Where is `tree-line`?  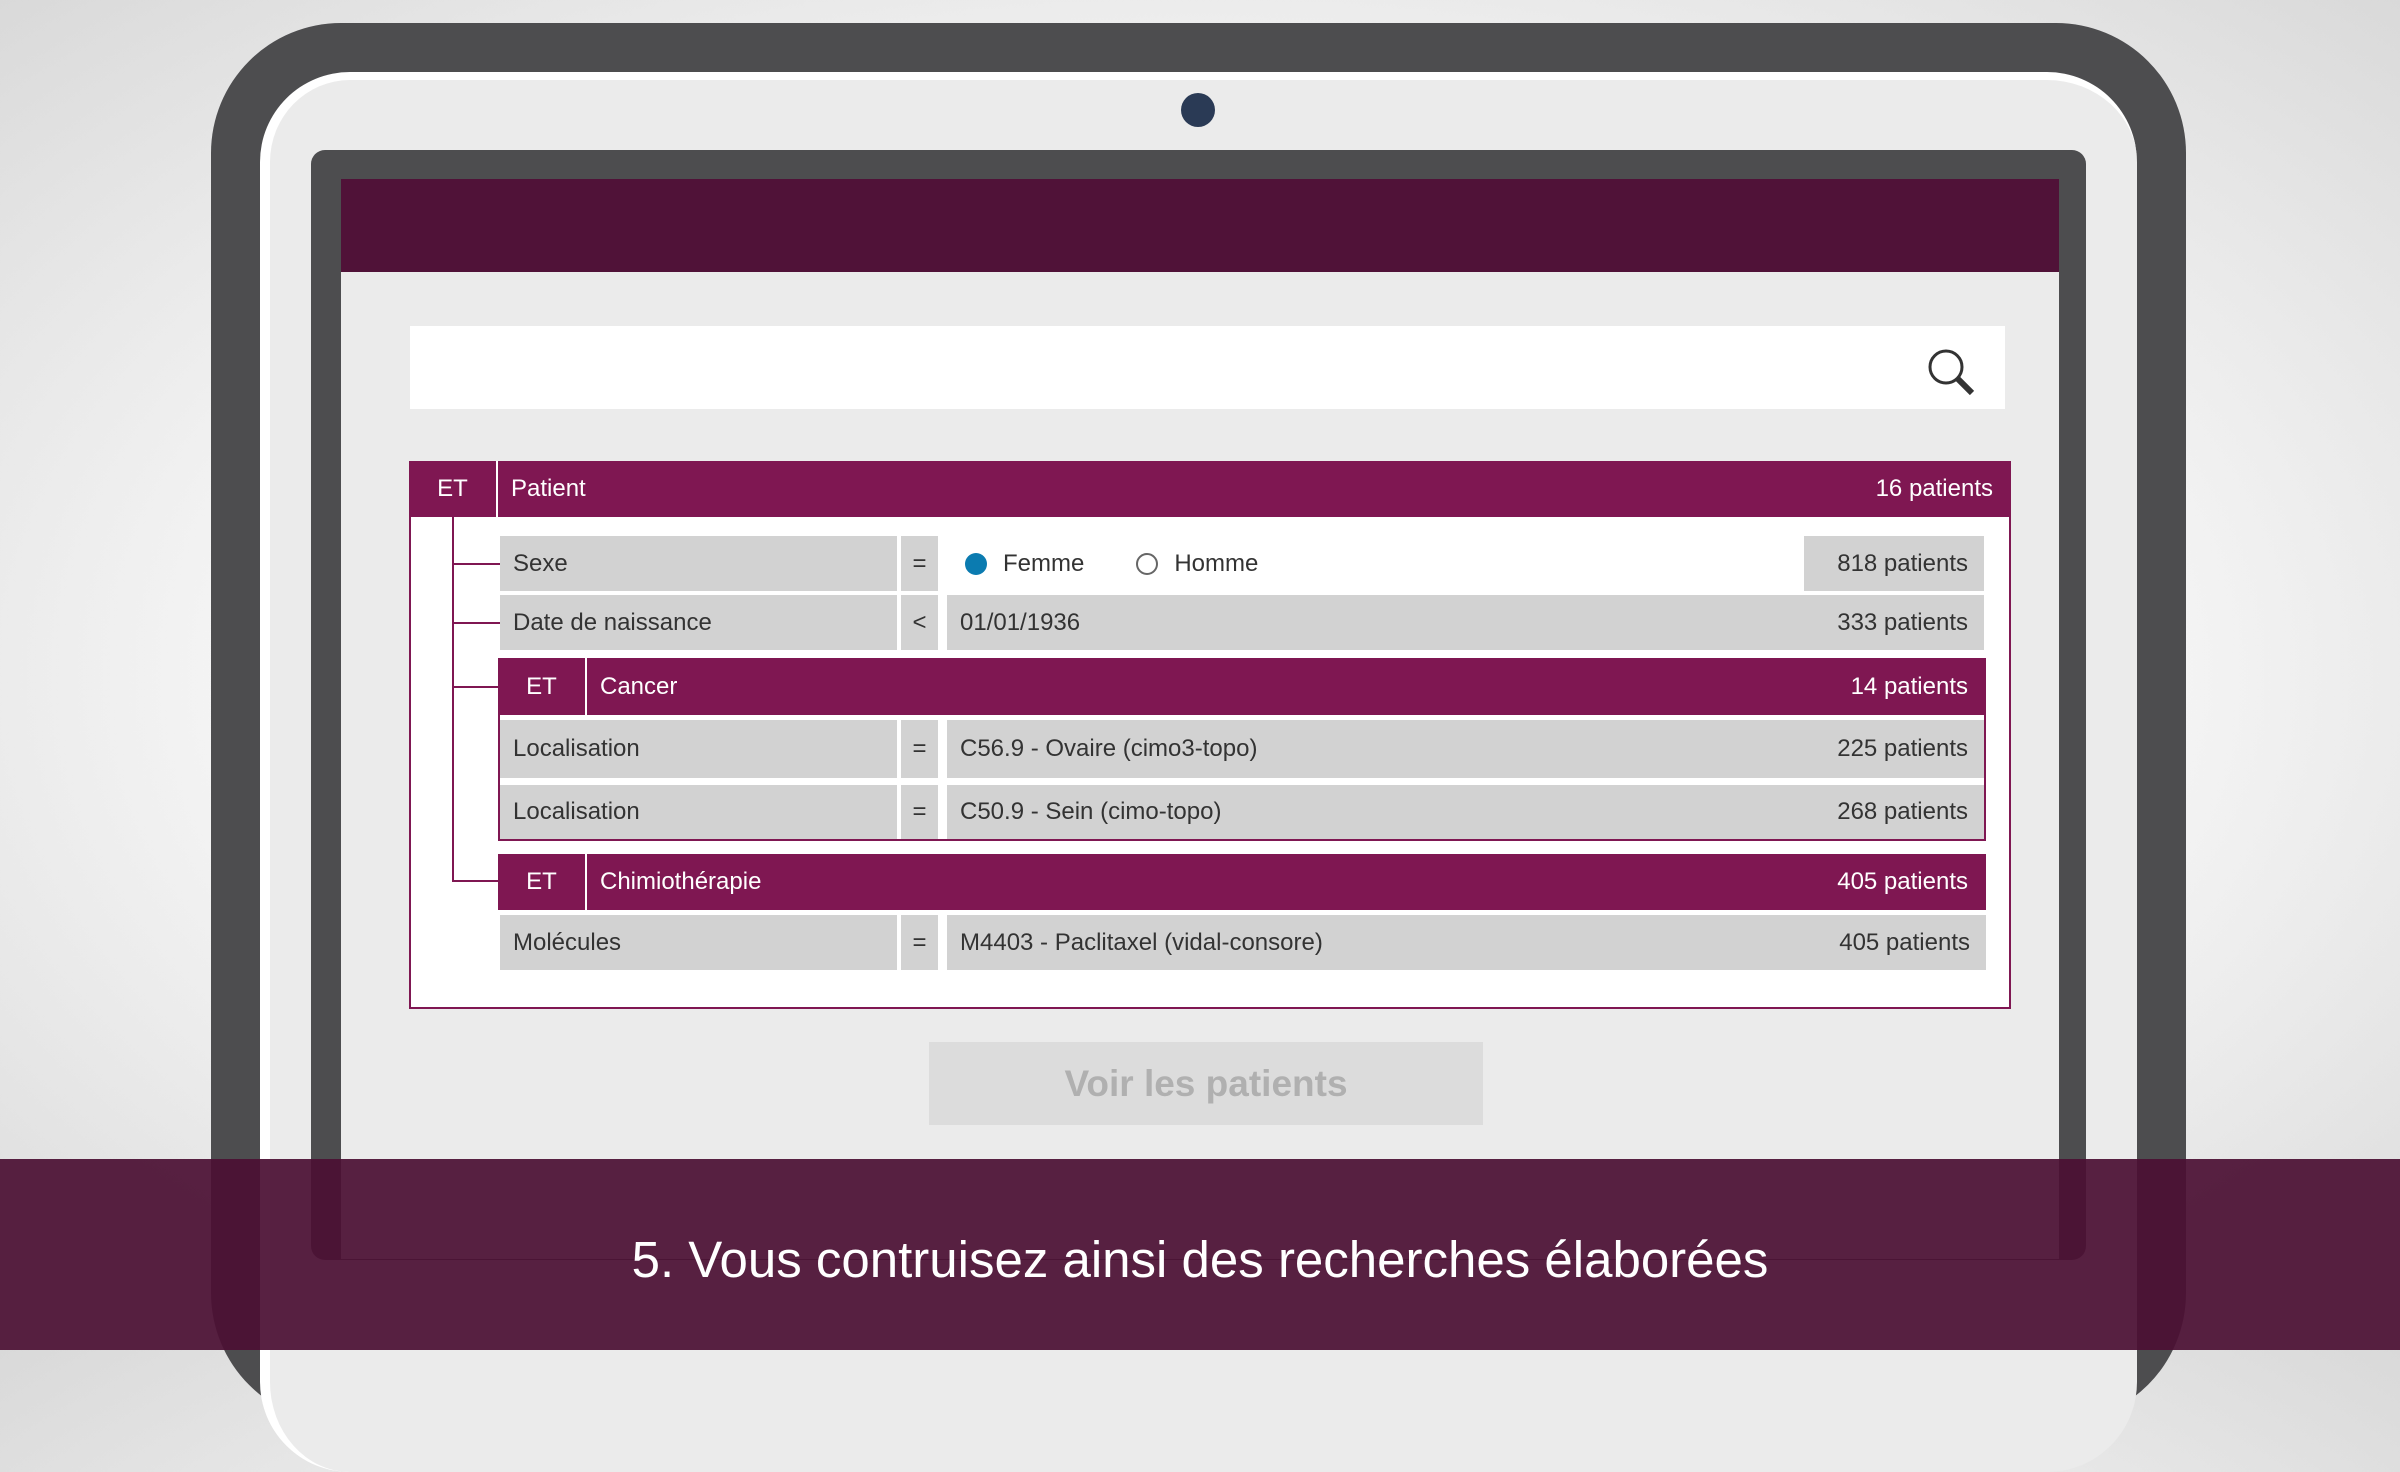
tree-line is located at coordinates (453, 699).